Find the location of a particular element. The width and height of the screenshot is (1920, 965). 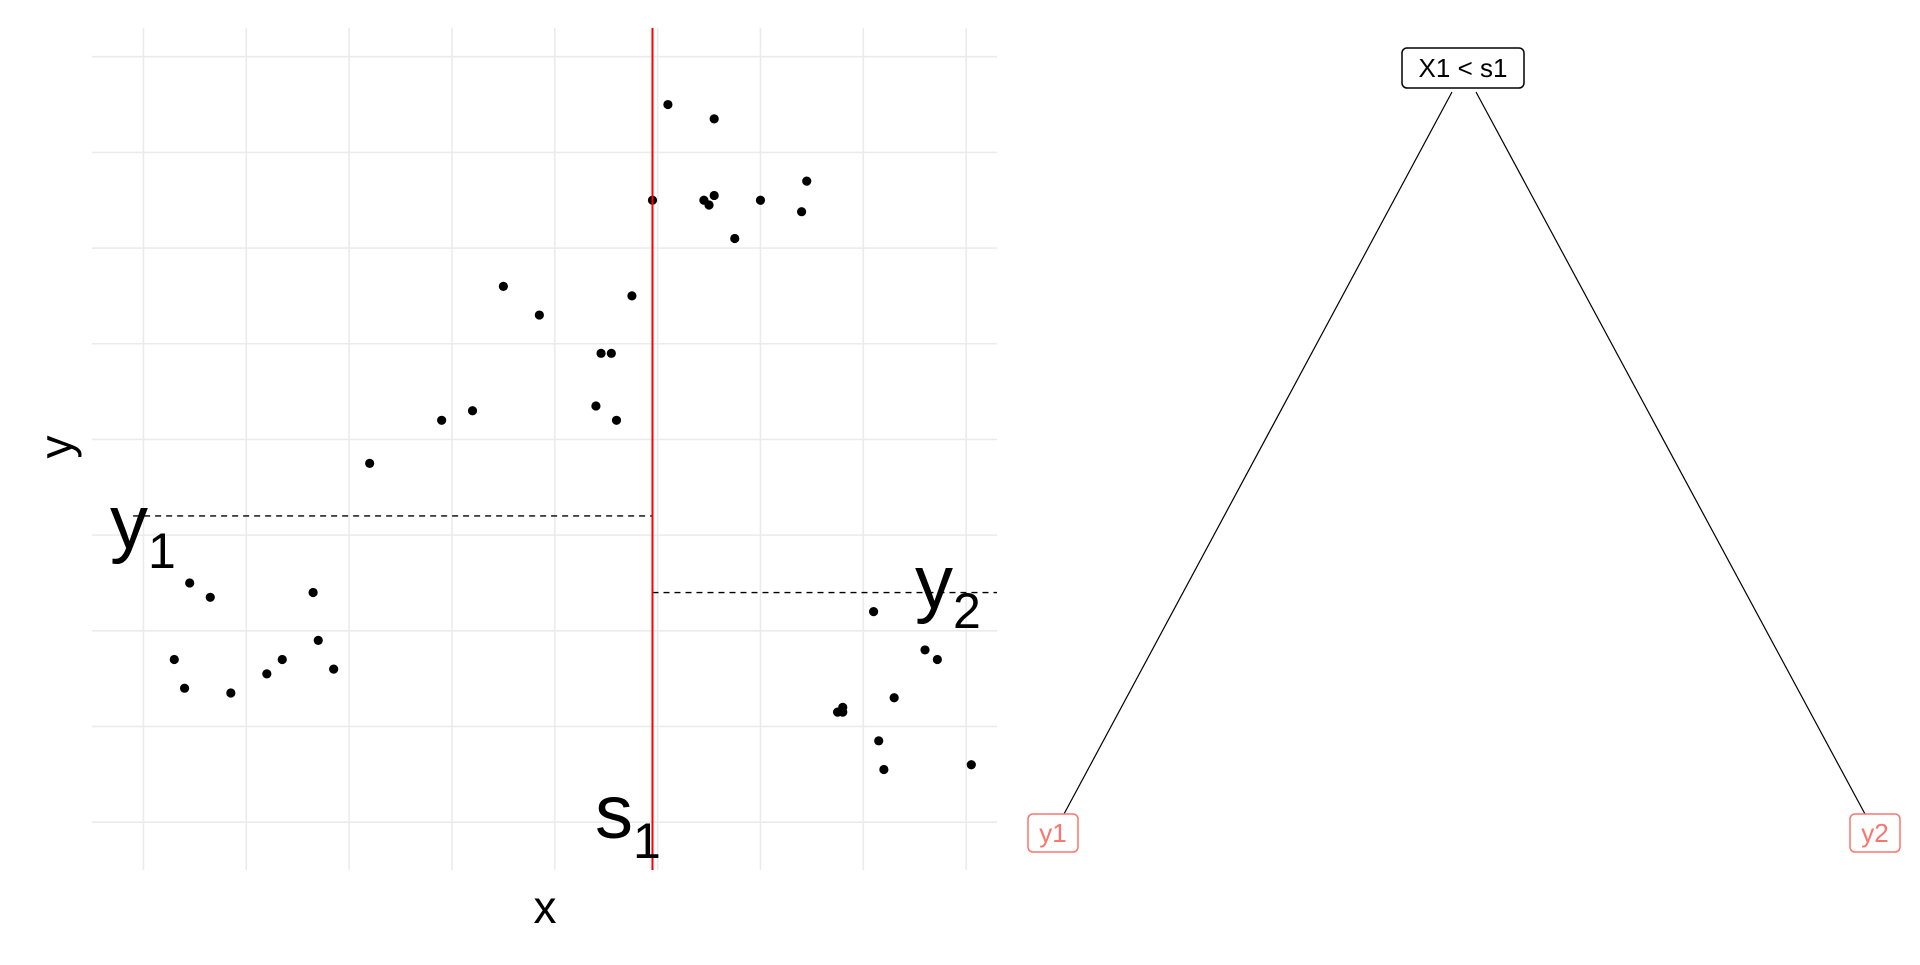

mean-lines is located at coordinates (565, 554).